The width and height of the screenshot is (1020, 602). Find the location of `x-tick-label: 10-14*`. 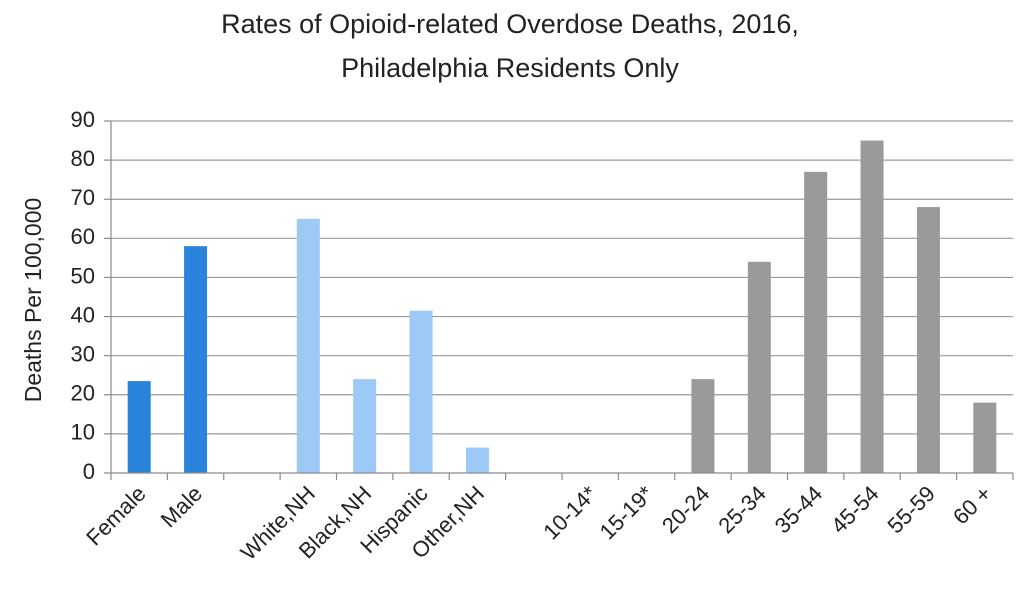

x-tick-label: 10-14* is located at coordinates (570, 513).